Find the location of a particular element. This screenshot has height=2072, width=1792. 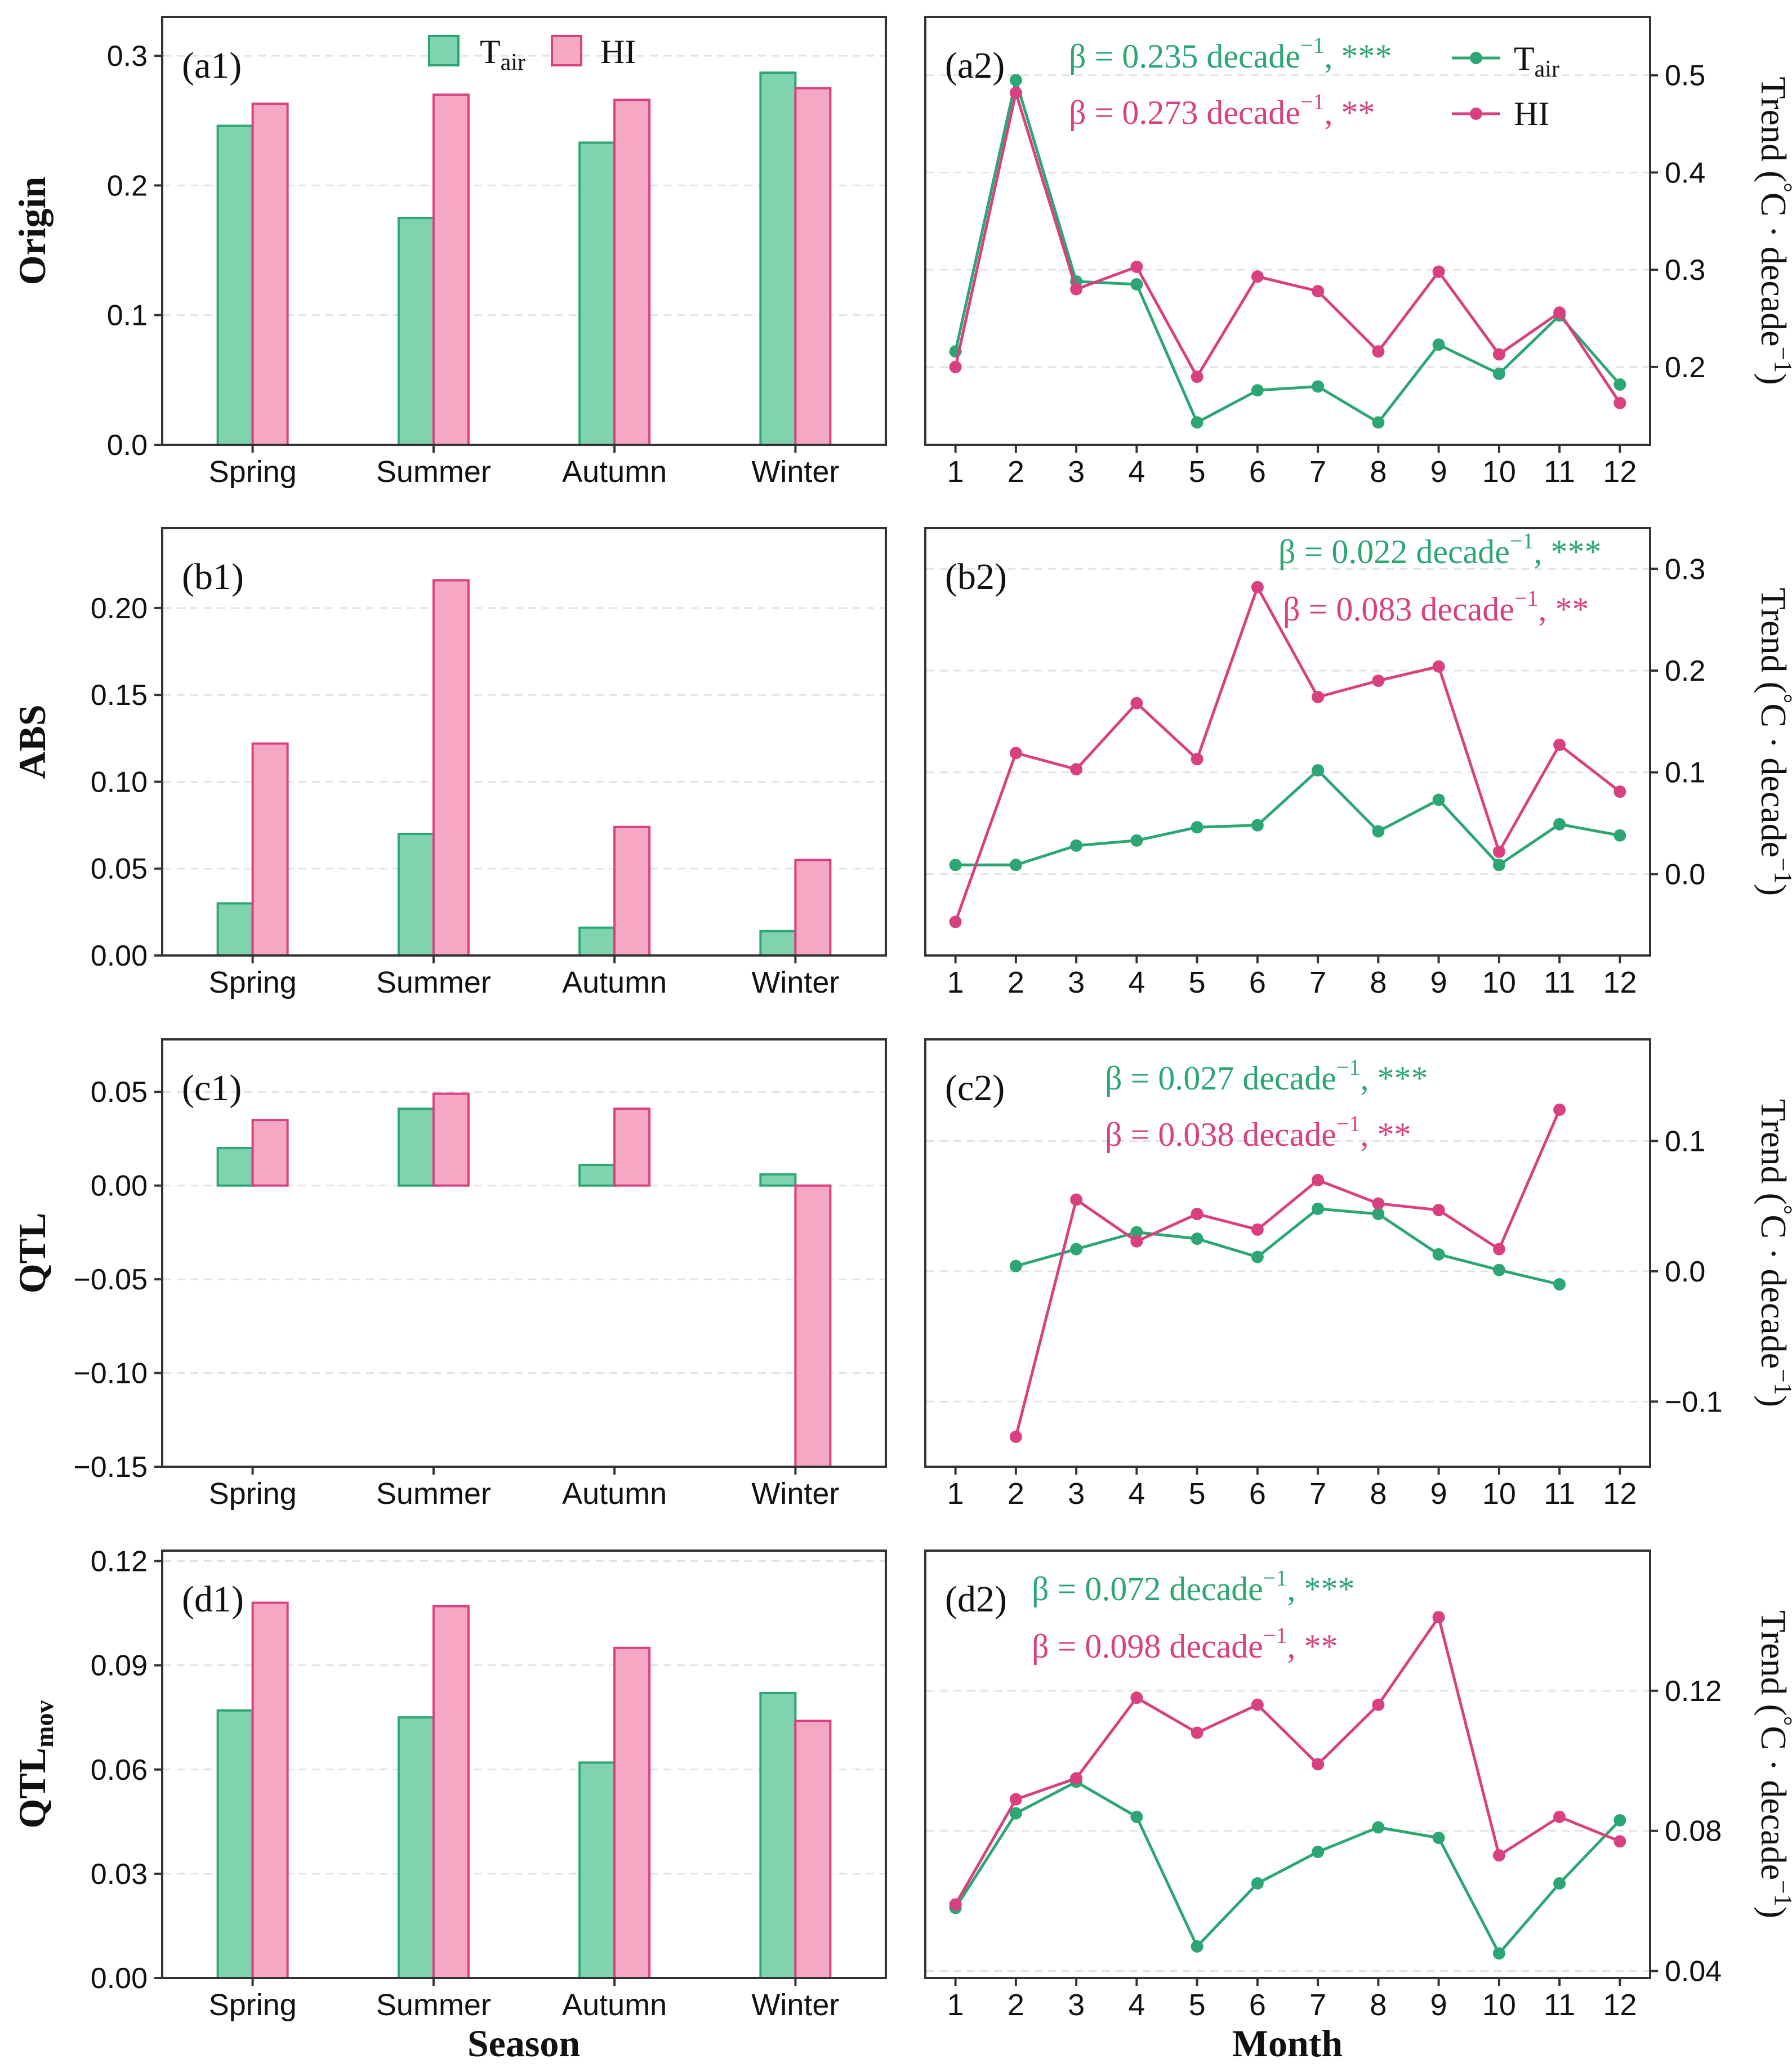

panel-tag: (a2) is located at coordinates (975, 65).